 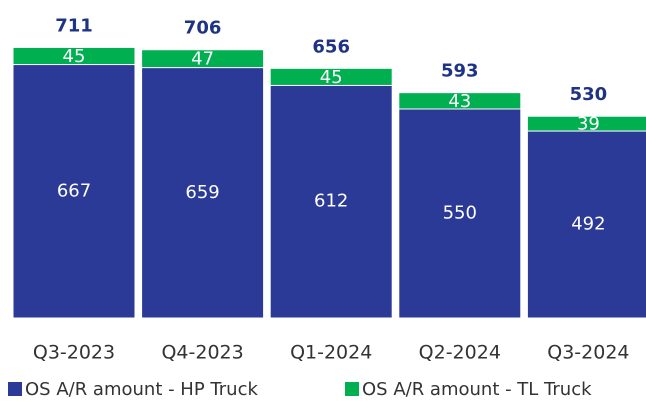 I want to click on legend-label: OS A/R amount - HP Truck, so click(x=141, y=389).